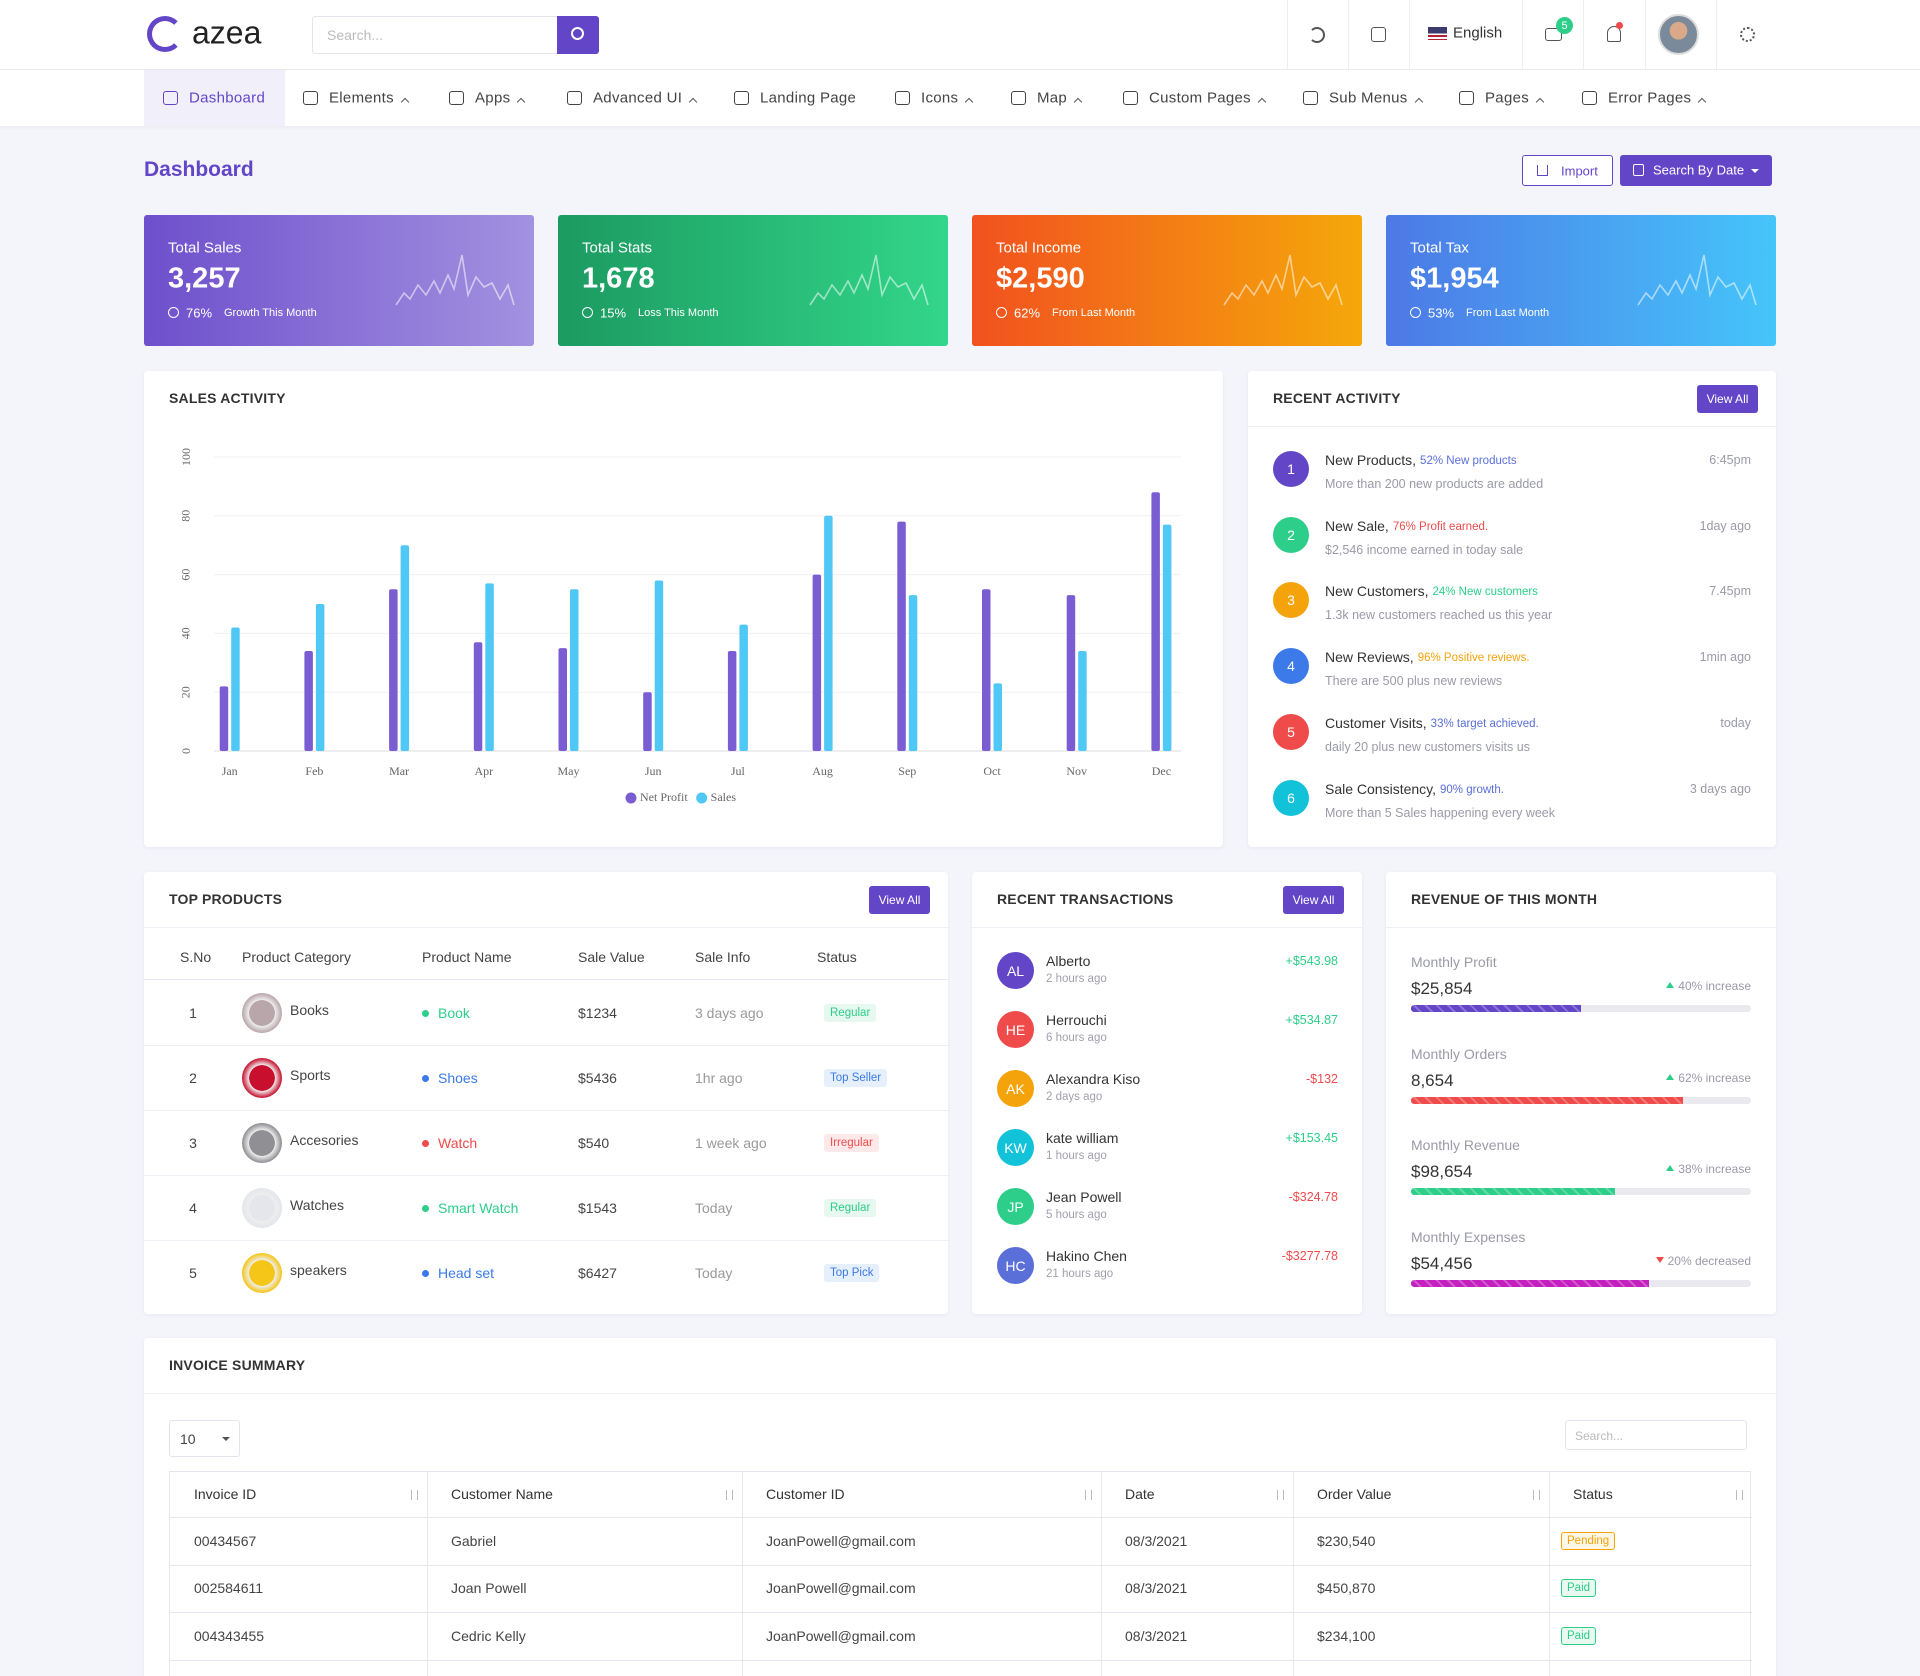  I want to click on transaction-amount: +$534.87, so click(1311, 1020).